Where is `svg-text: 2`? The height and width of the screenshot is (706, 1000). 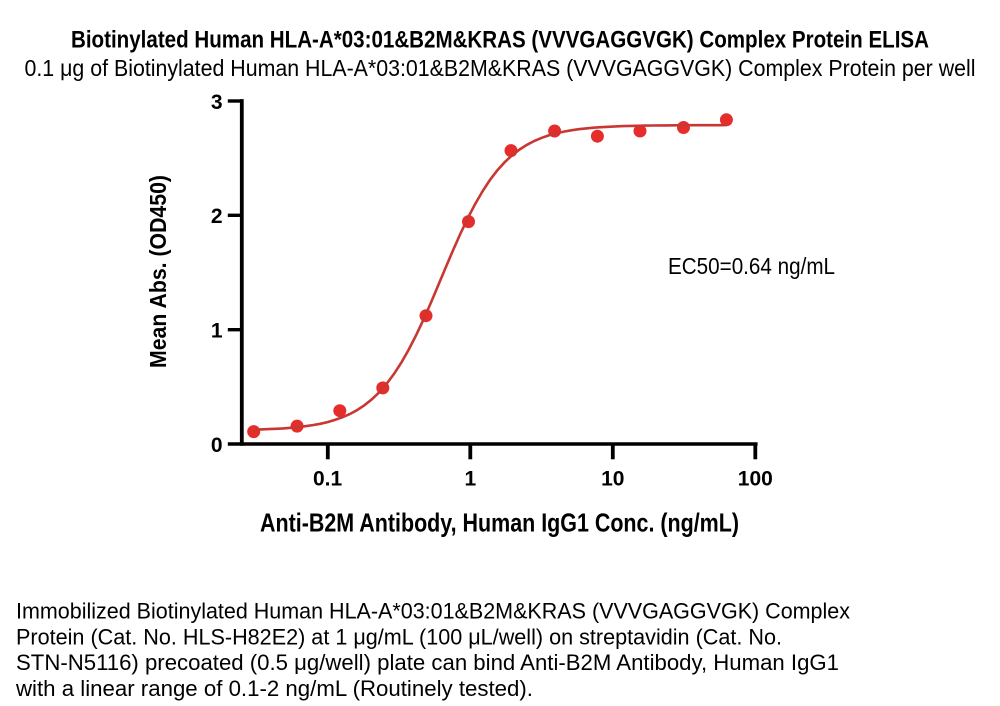 svg-text: 2 is located at coordinates (217, 216).